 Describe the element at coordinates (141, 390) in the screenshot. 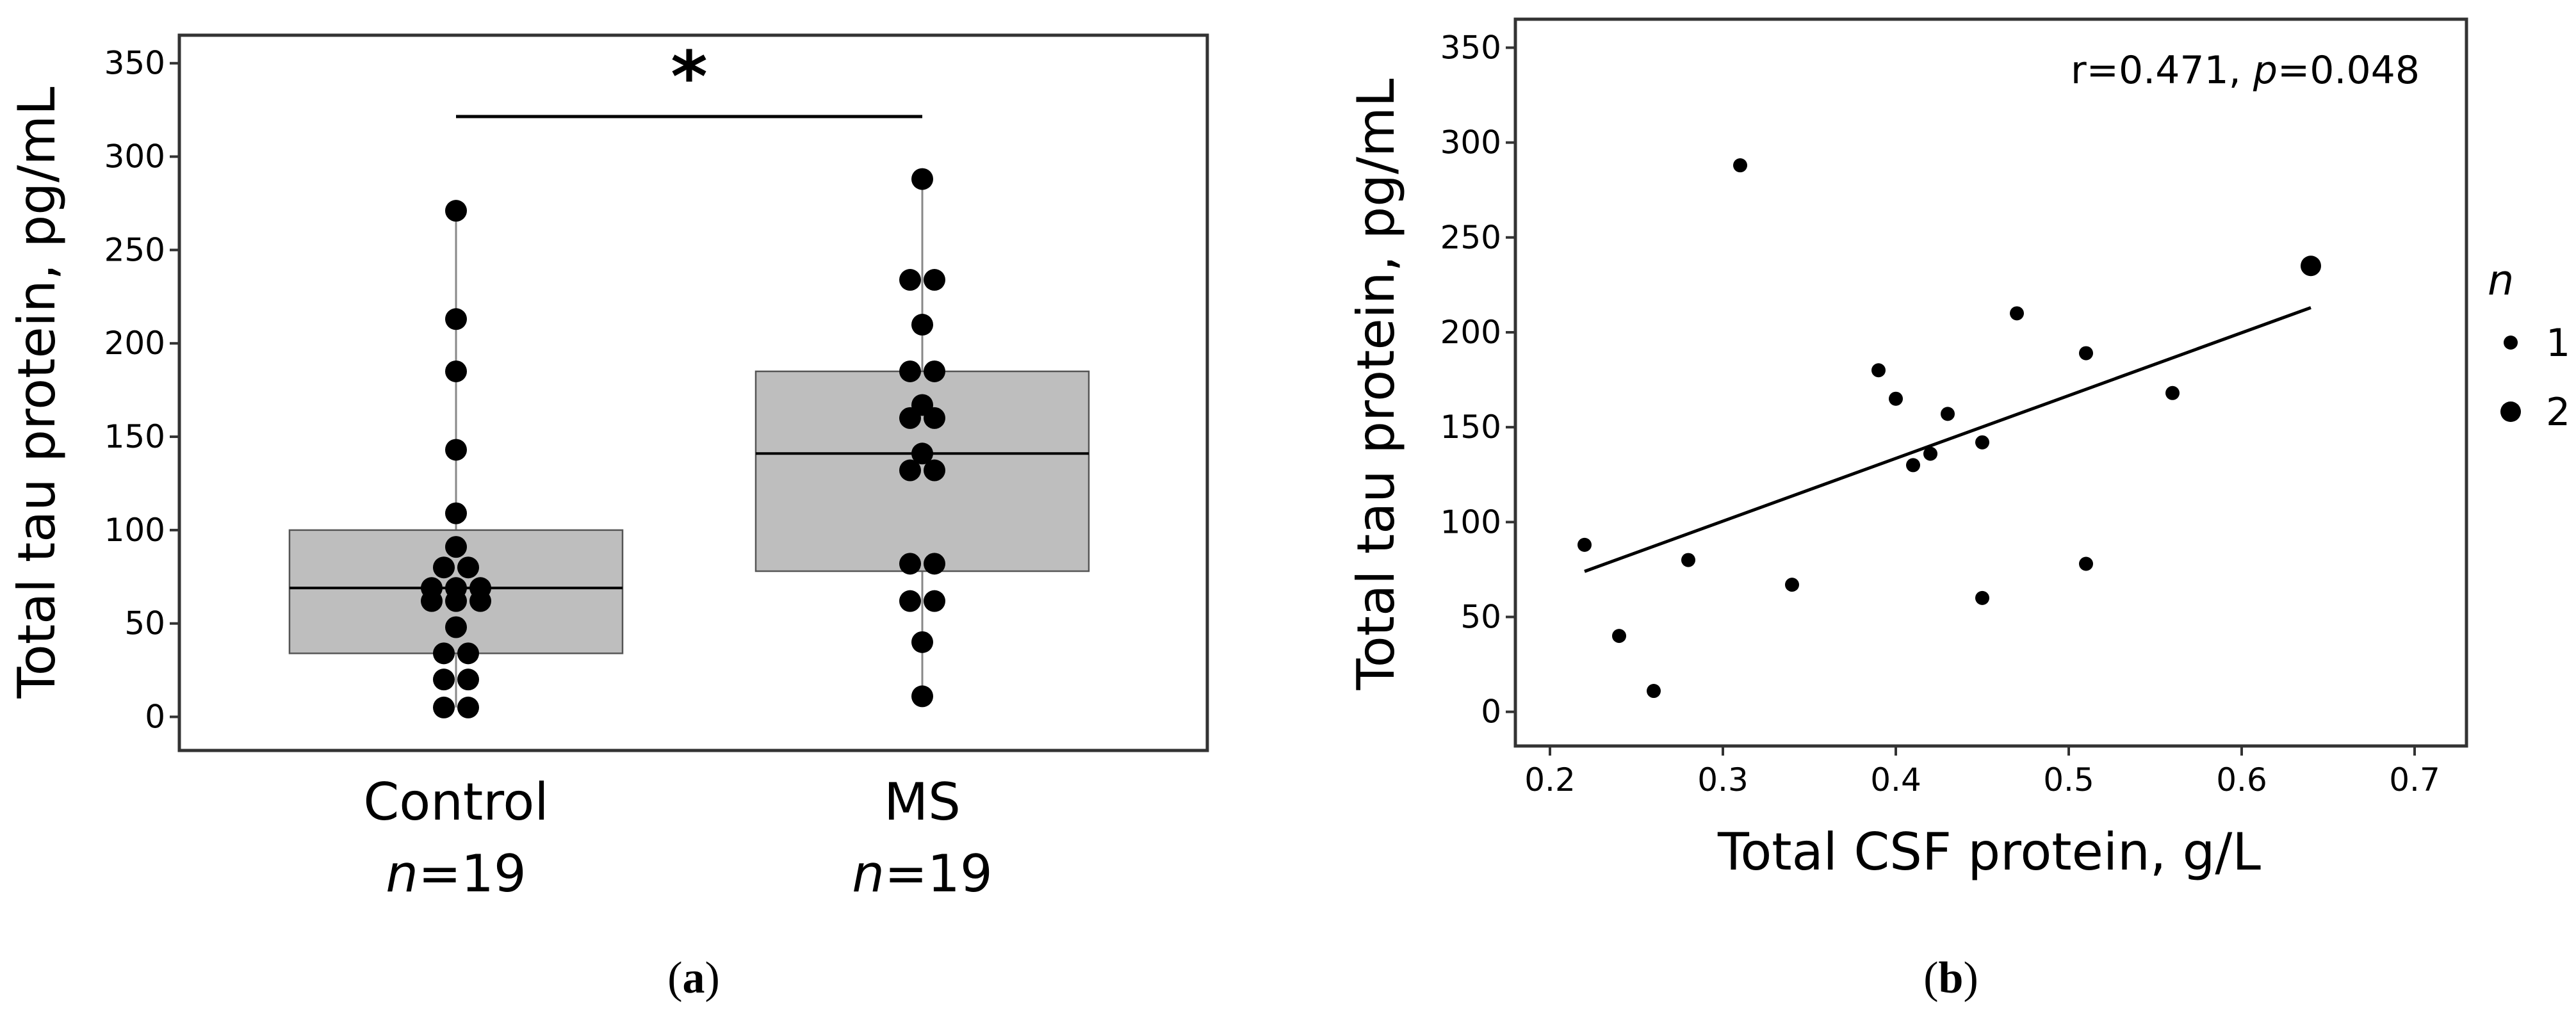

I see `panel-a-y-ticks: 0 50 100 150 200 250 300 350` at that location.